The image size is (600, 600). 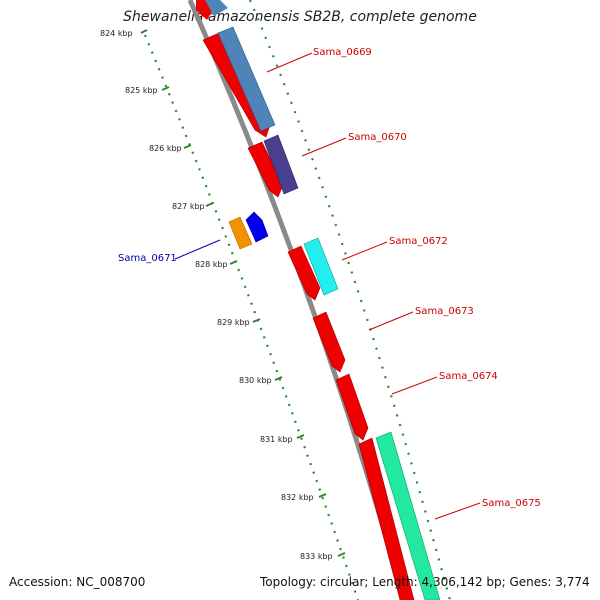 What do you see at coordinates (511, 503) in the screenshot?
I see `gene-label-sama-0675: Sama_0675` at bounding box center [511, 503].